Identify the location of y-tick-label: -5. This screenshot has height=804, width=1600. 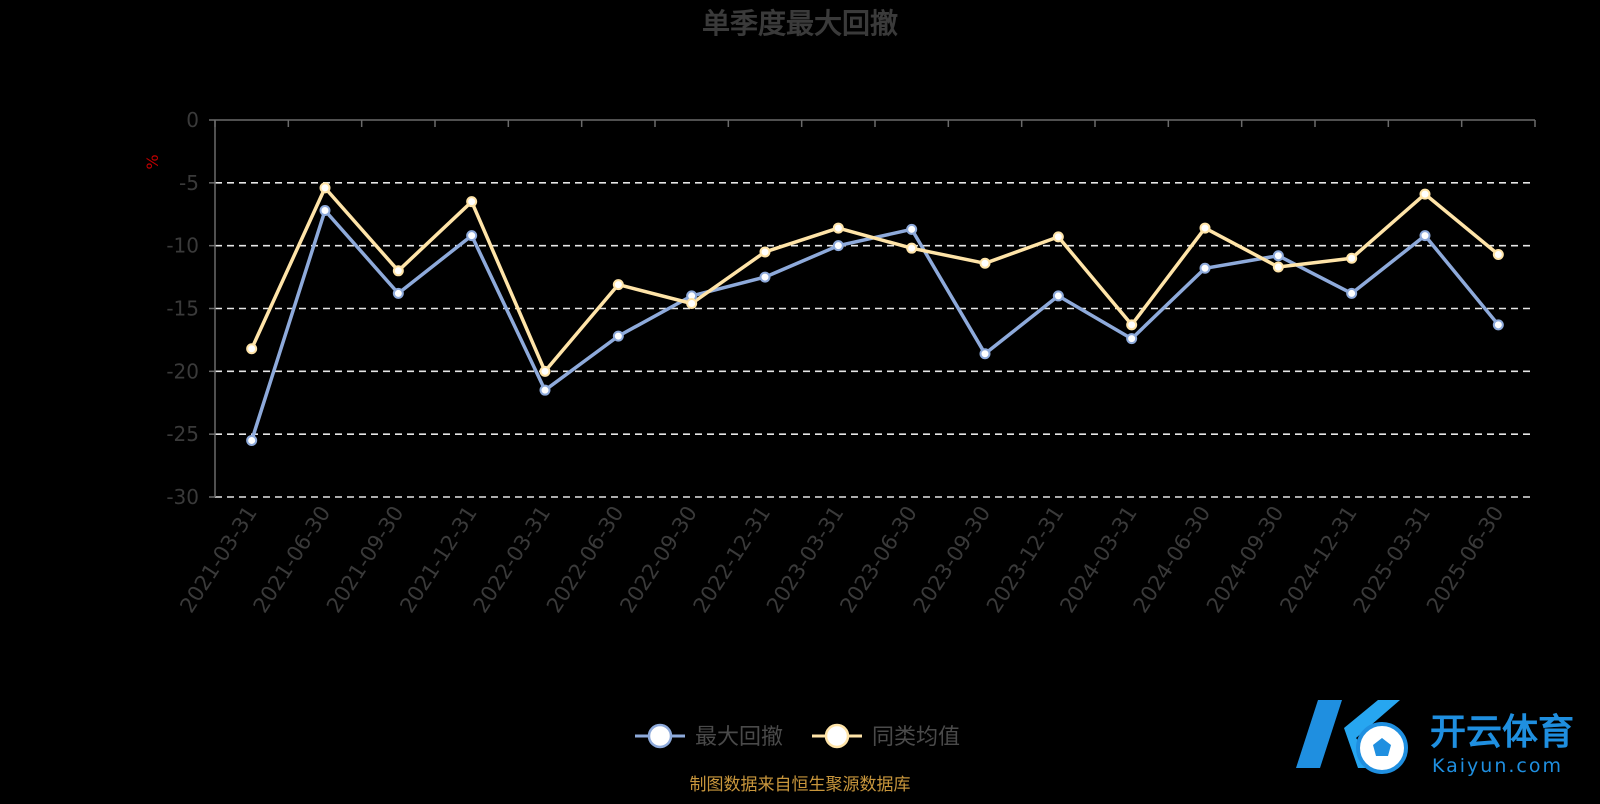
(189, 183).